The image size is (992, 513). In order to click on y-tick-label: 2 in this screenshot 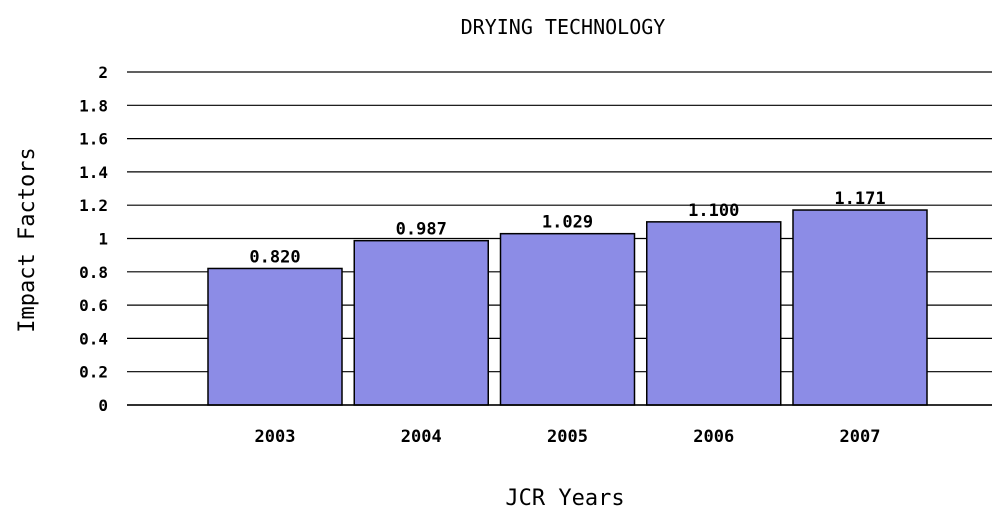, I will do `click(103, 72)`.